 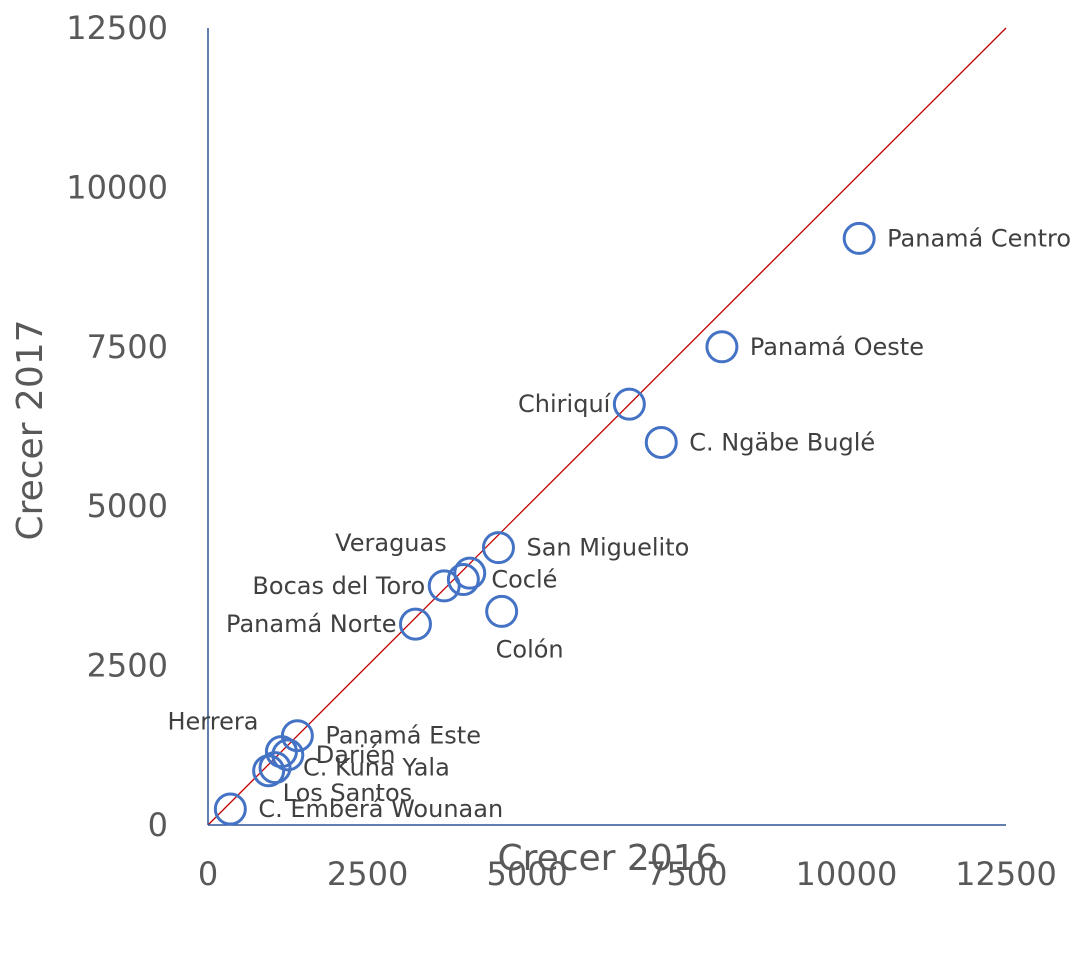 What do you see at coordinates (208, 874) in the screenshot?
I see `x-tick-label: 0` at bounding box center [208, 874].